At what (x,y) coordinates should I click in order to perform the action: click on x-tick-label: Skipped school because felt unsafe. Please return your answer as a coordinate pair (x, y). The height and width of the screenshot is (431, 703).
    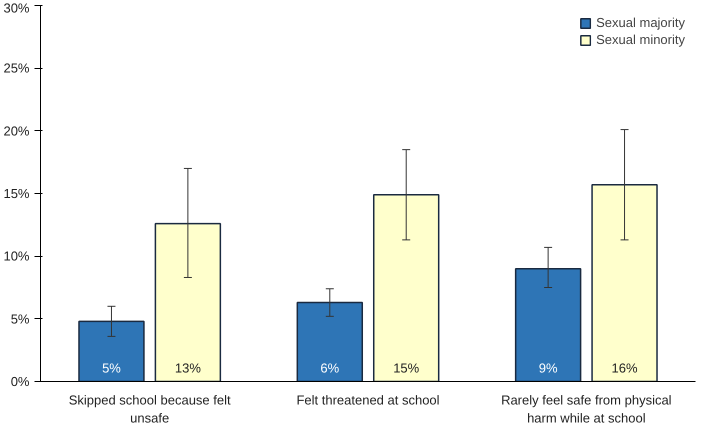
    Looking at the image, I should click on (149, 409).